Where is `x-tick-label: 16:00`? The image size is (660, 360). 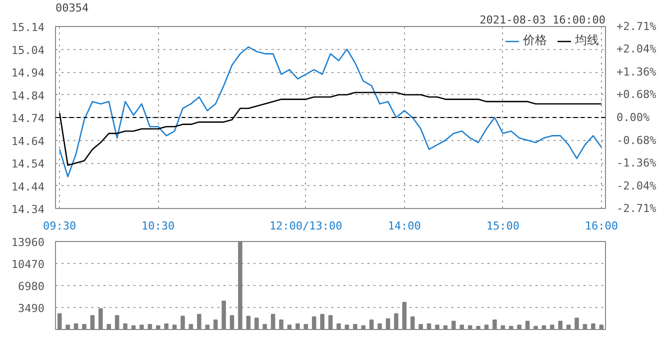 x-tick-label: 16:00 is located at coordinates (601, 226).